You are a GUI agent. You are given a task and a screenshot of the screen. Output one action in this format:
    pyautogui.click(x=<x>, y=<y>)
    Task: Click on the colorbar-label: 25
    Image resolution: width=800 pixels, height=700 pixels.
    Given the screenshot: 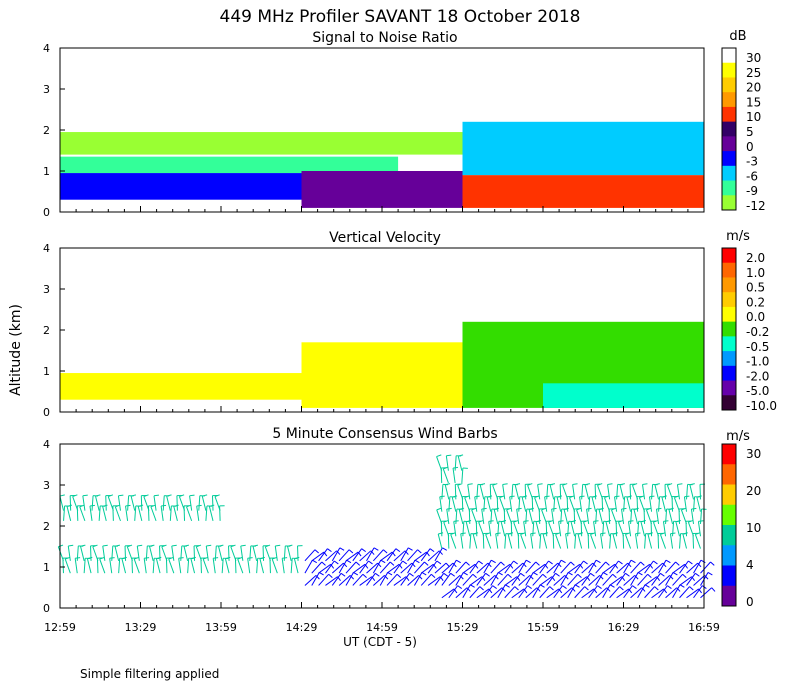 What is the action you would take?
    pyautogui.click(x=753, y=73)
    